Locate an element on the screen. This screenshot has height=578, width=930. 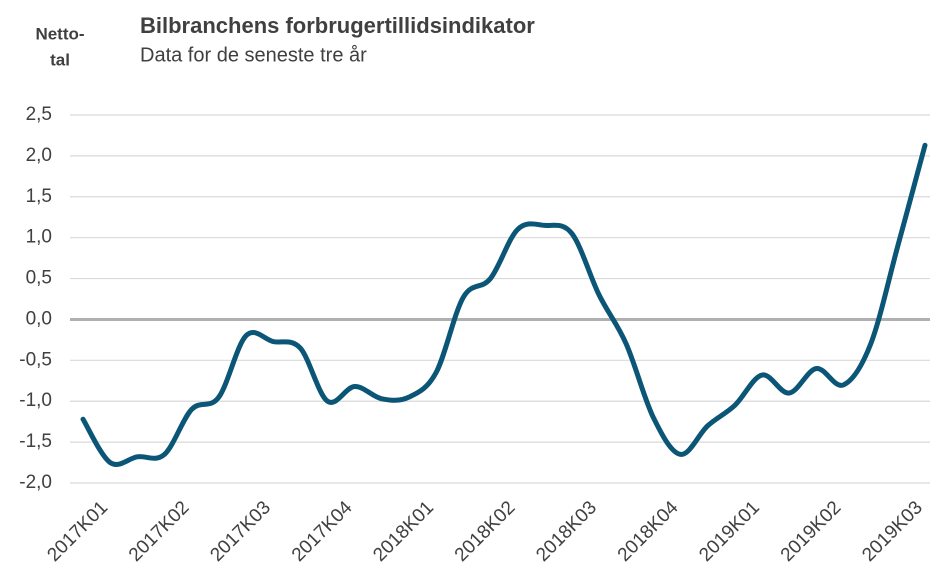
y-tick-label: 0,0 is located at coordinates (39, 318).